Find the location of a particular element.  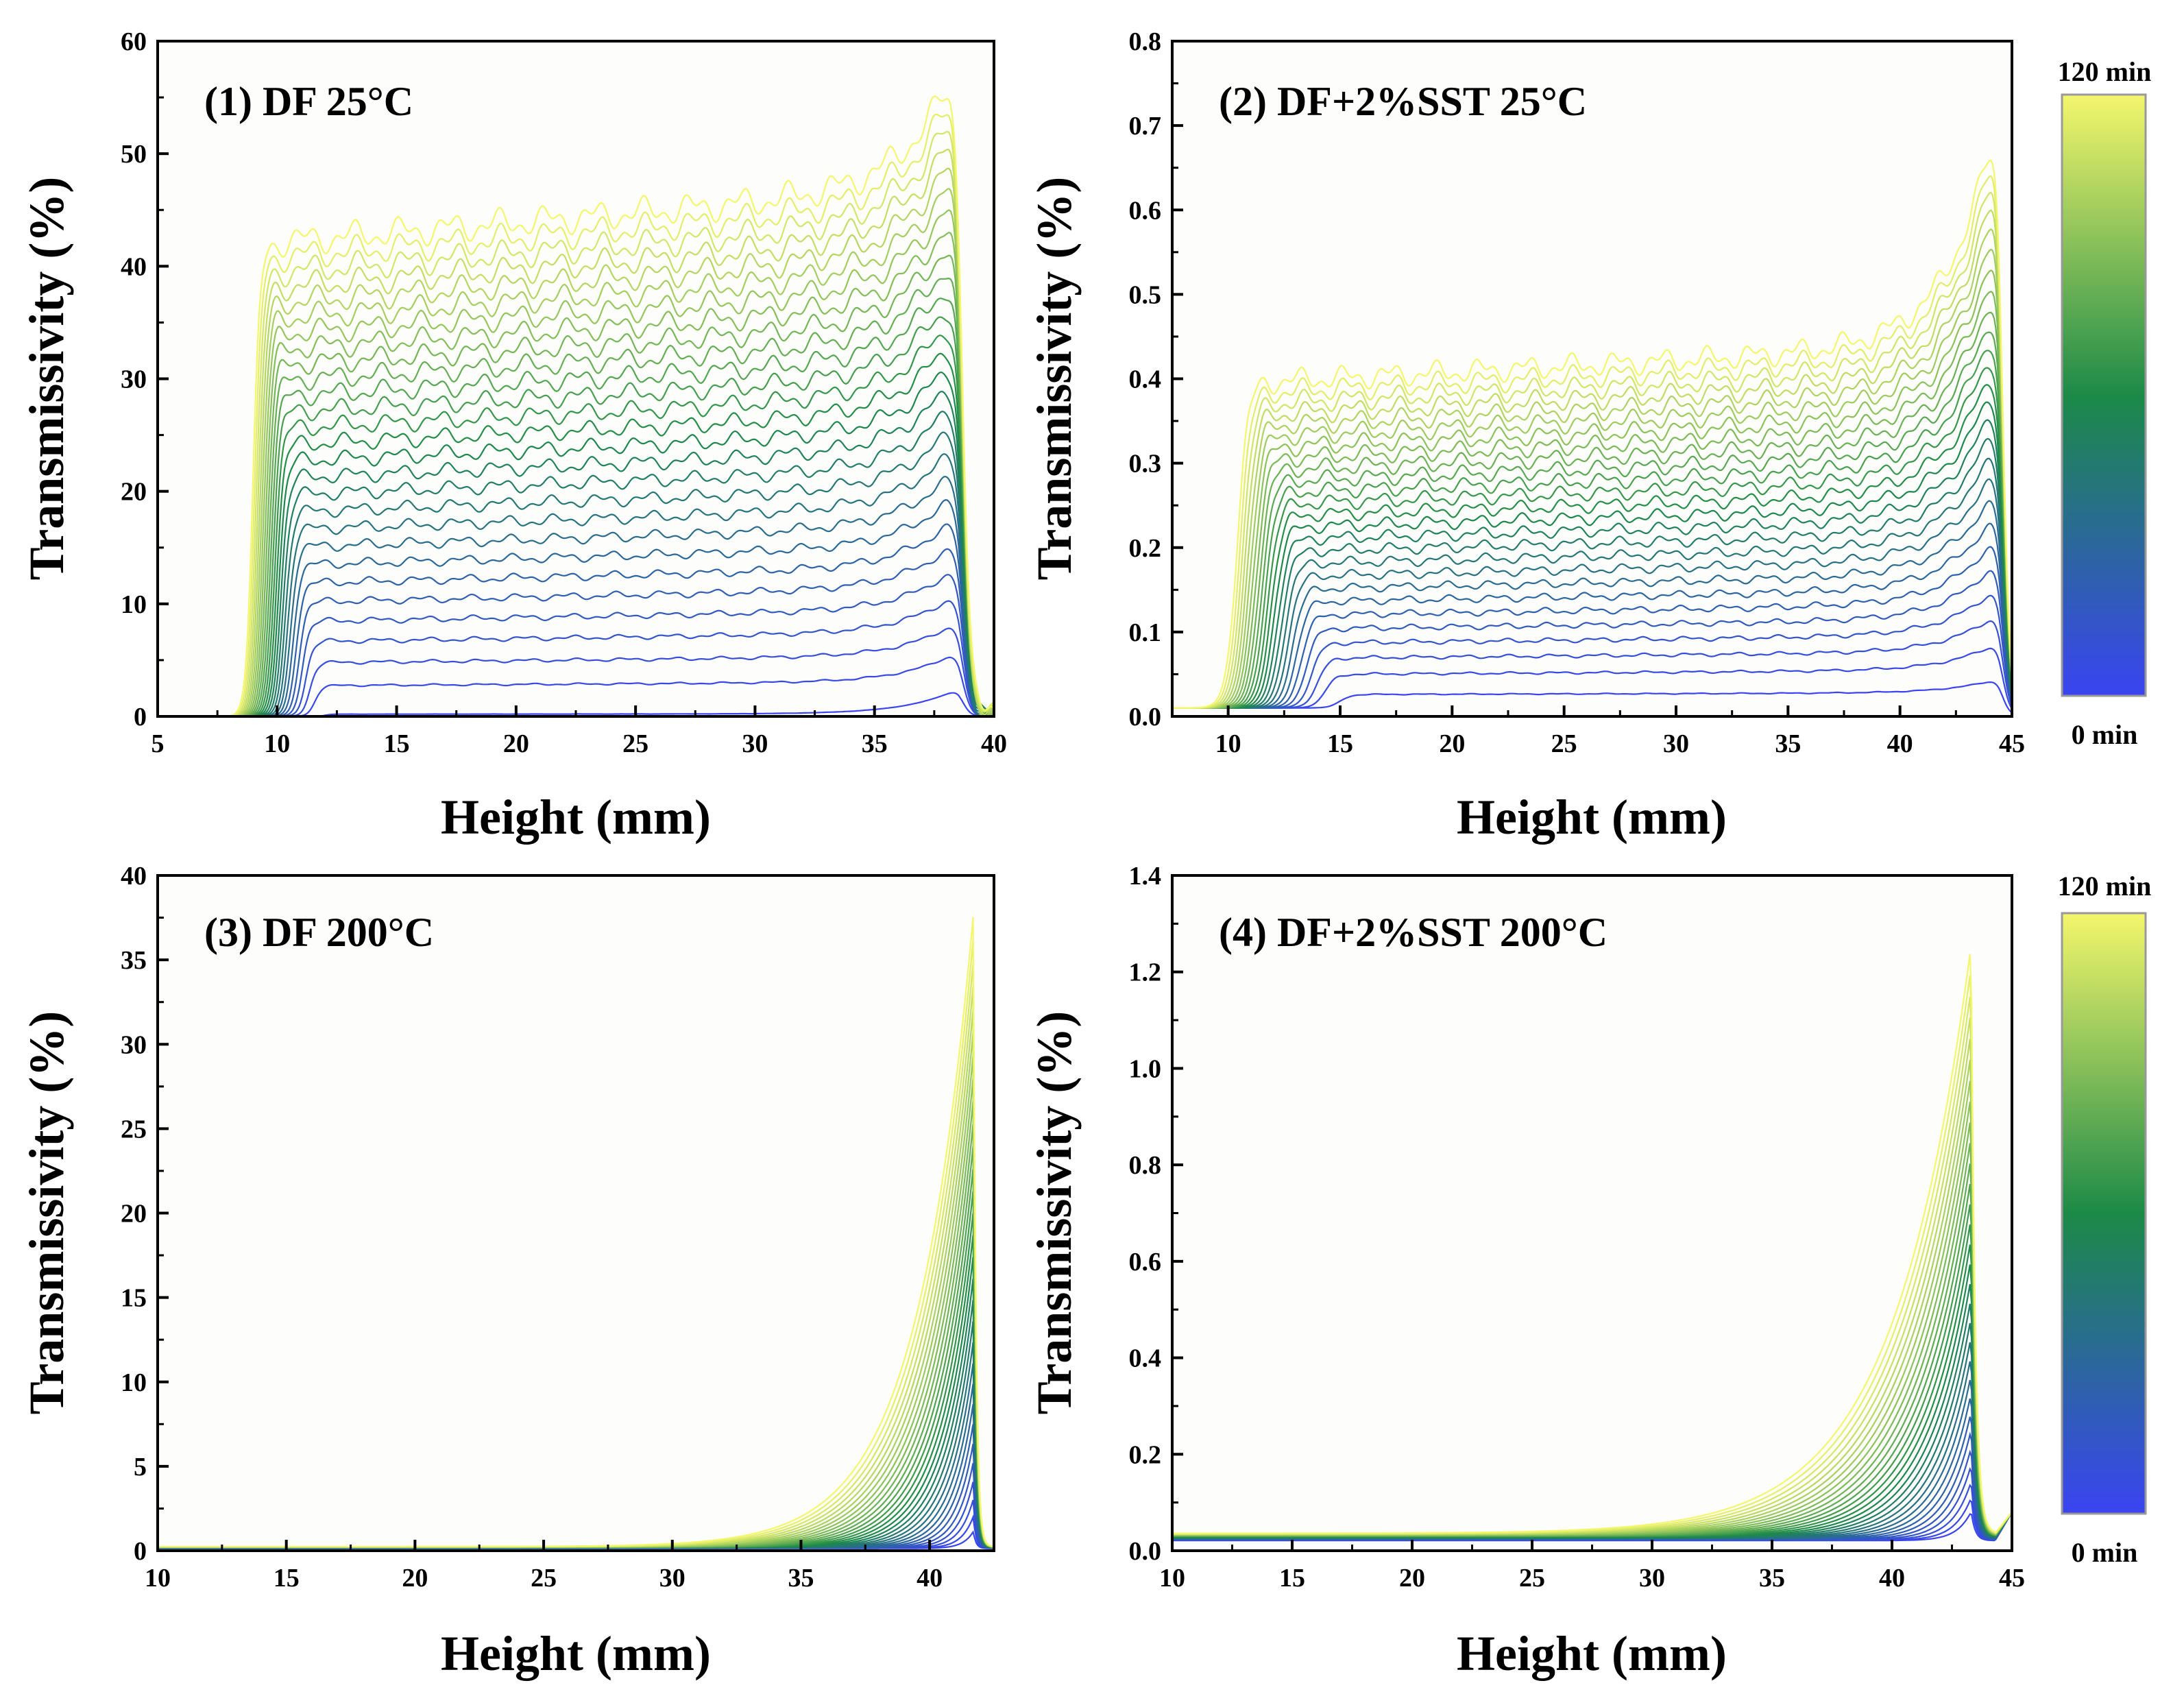

x-tick-label: 5 is located at coordinates (158, 743).